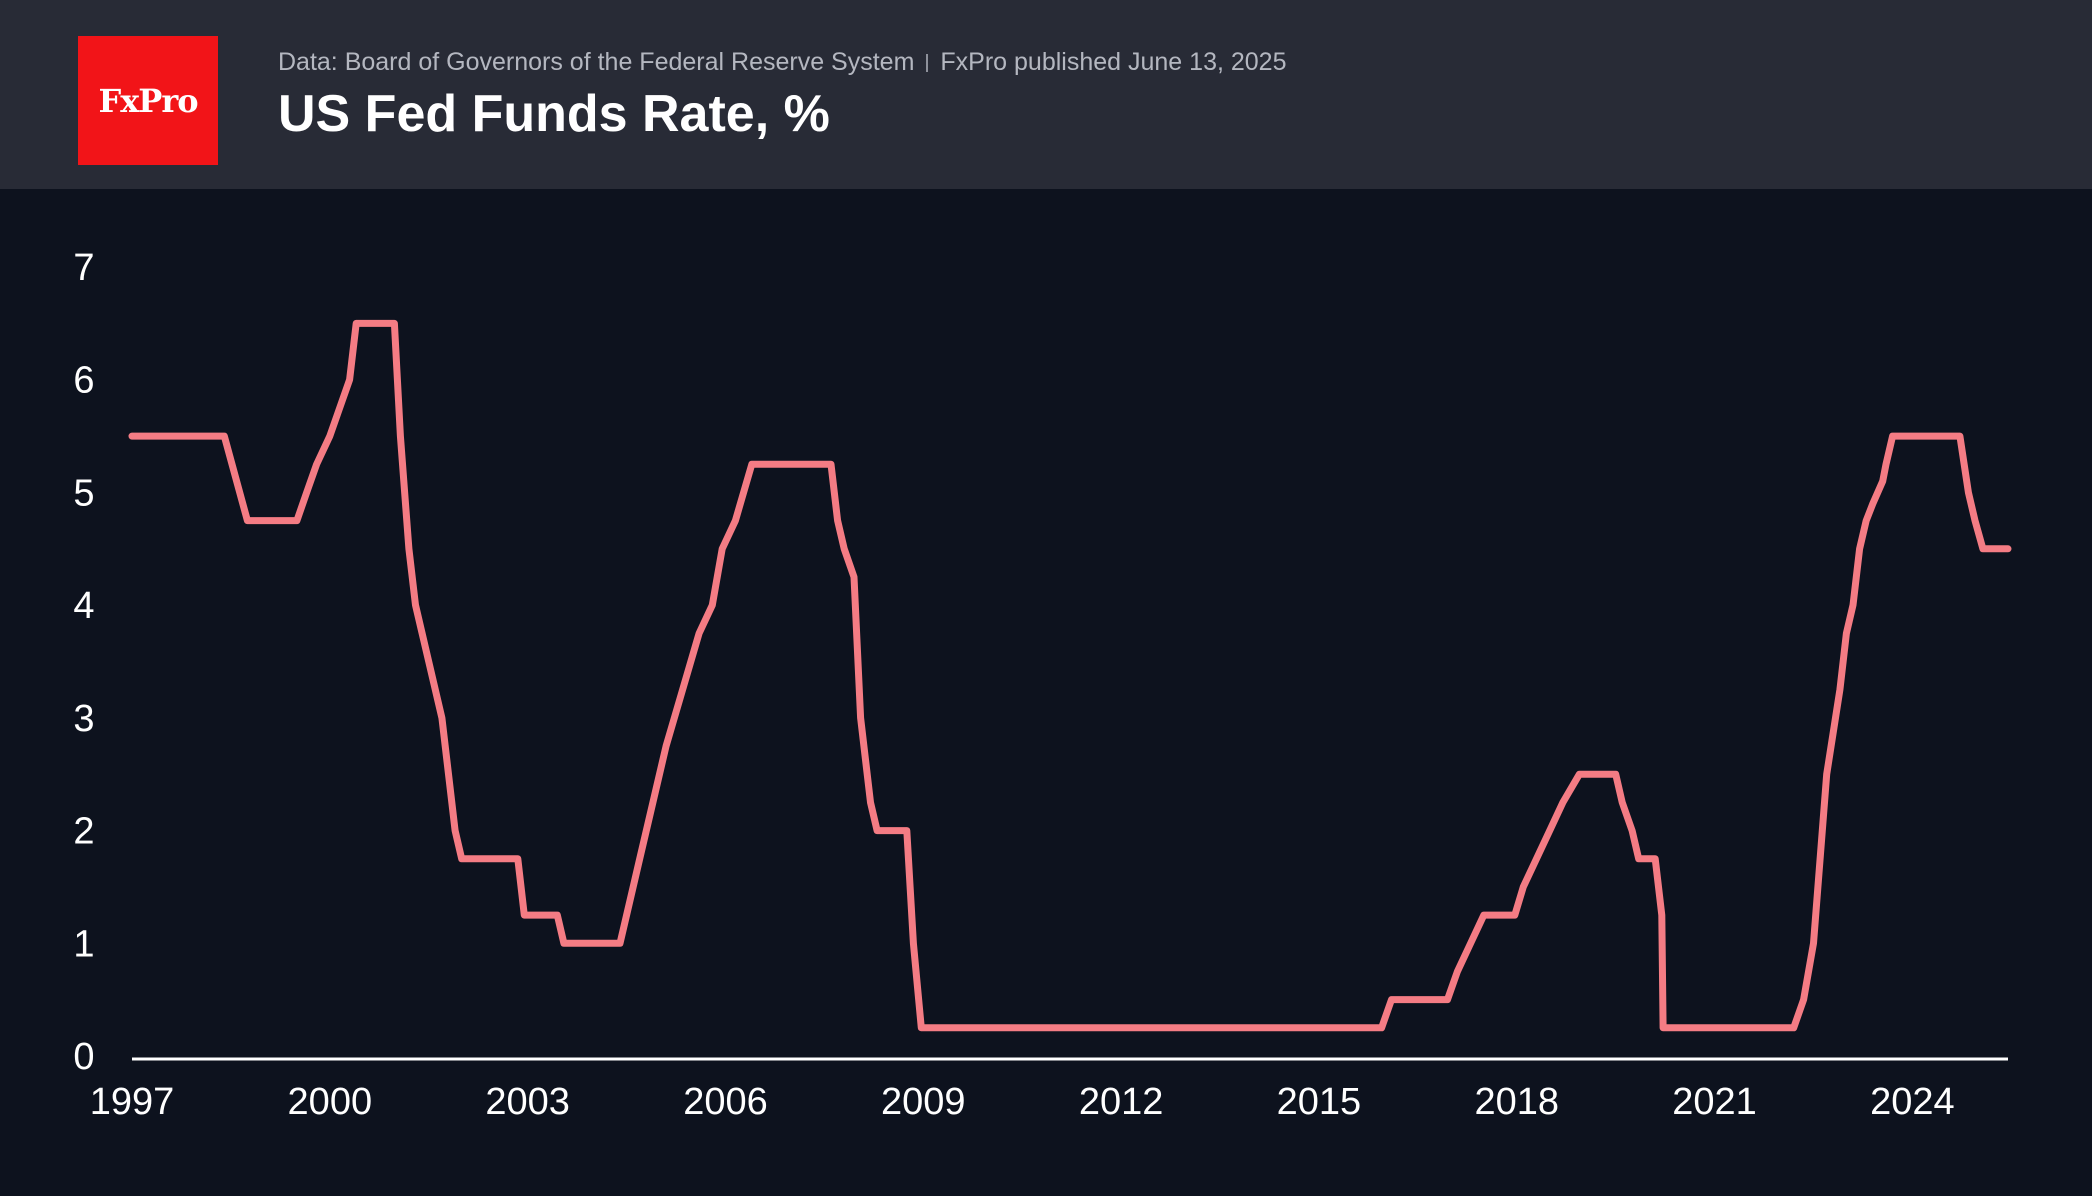  What do you see at coordinates (1516, 1102) in the screenshot?
I see `x-tick-label: 2018` at bounding box center [1516, 1102].